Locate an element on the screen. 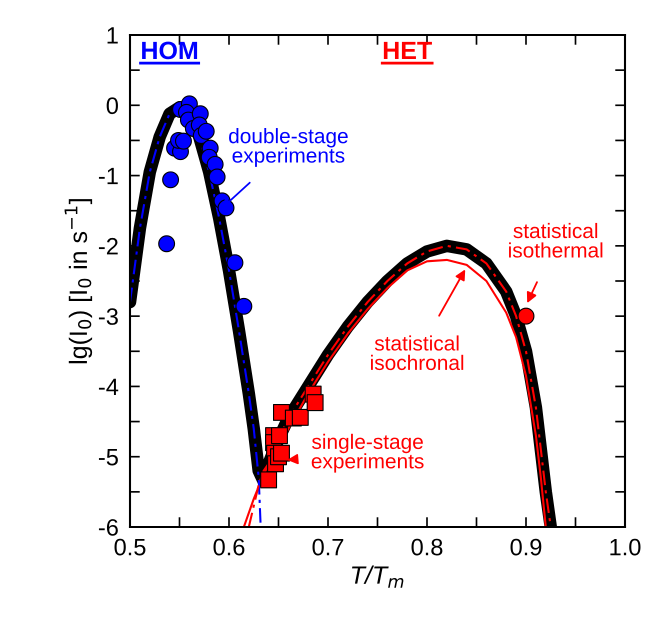  x-tick-label: 0.5 is located at coordinates (130, 547).